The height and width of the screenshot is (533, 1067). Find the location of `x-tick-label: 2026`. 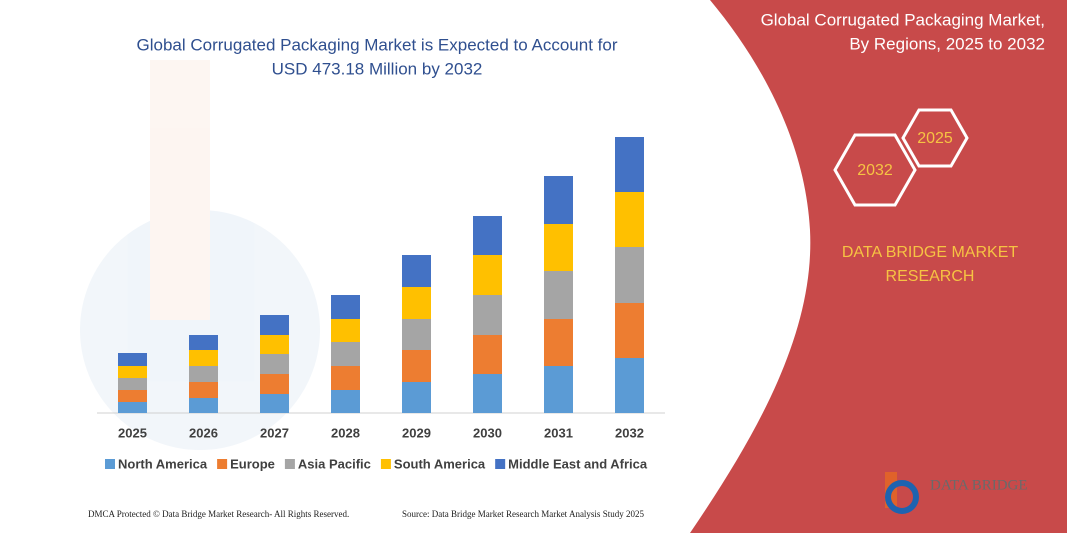

x-tick-label: 2026 is located at coordinates (203, 432).